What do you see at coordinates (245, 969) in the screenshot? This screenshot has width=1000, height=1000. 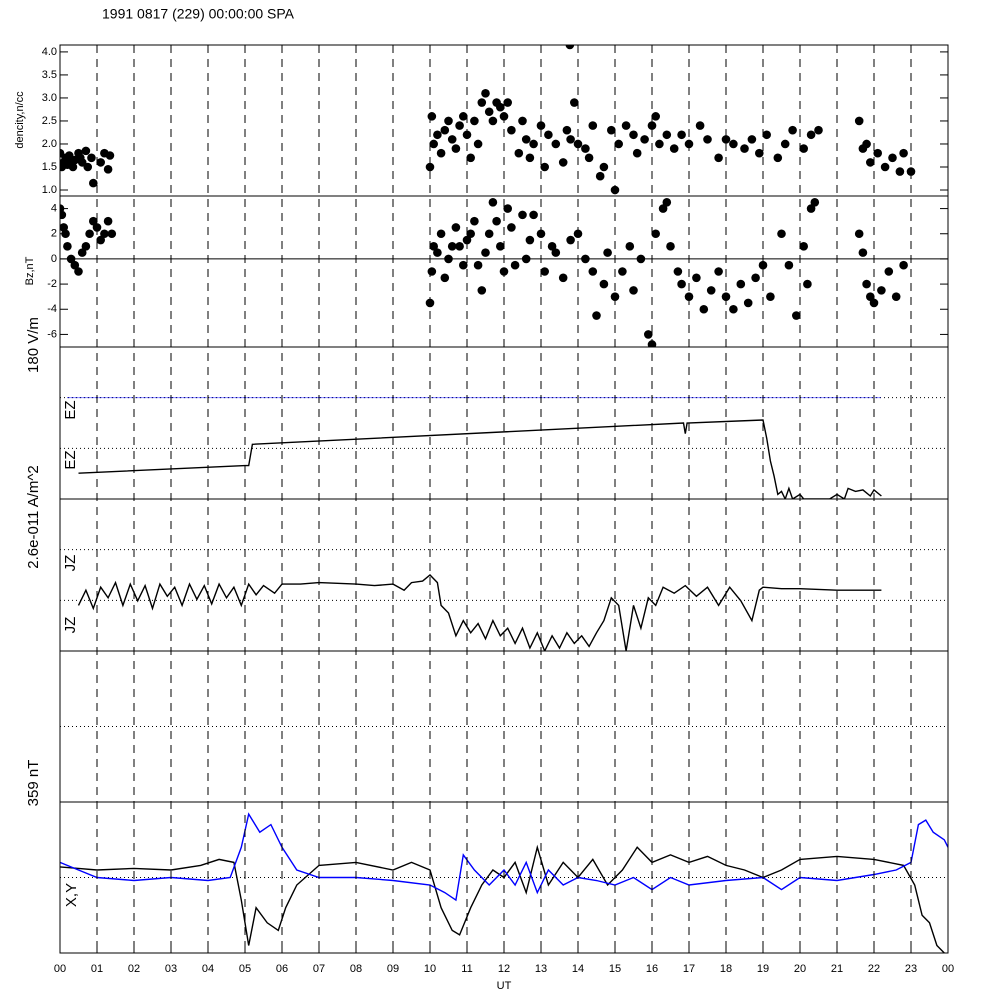 I see `x-tick-label: 05` at bounding box center [245, 969].